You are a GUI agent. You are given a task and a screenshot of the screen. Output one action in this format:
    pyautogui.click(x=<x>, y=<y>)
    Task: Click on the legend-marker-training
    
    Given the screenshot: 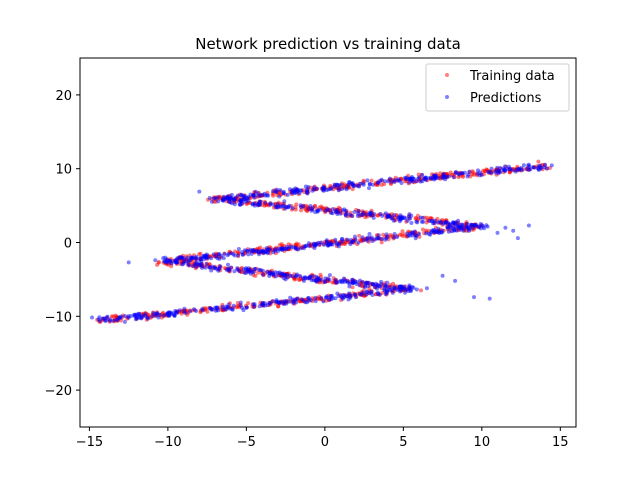 What is the action you would take?
    pyautogui.click(x=447, y=75)
    